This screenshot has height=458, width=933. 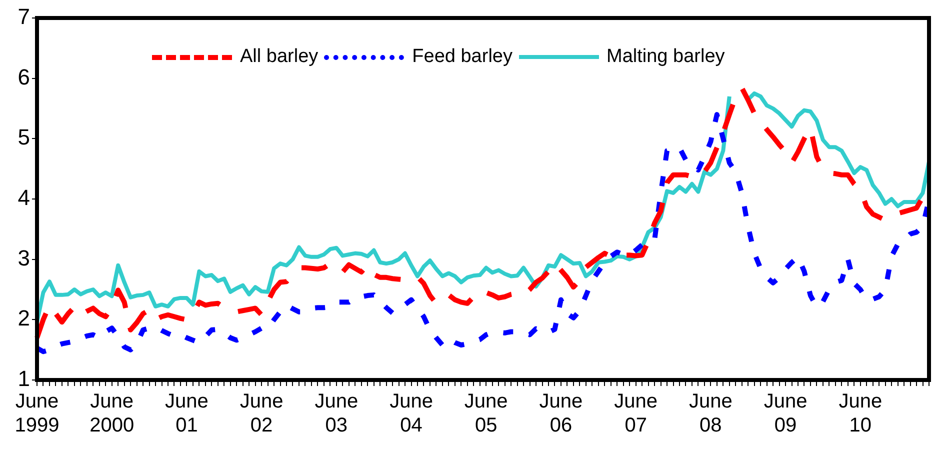 I want to click on x-tick-label: June 03, so click(x=336, y=413).